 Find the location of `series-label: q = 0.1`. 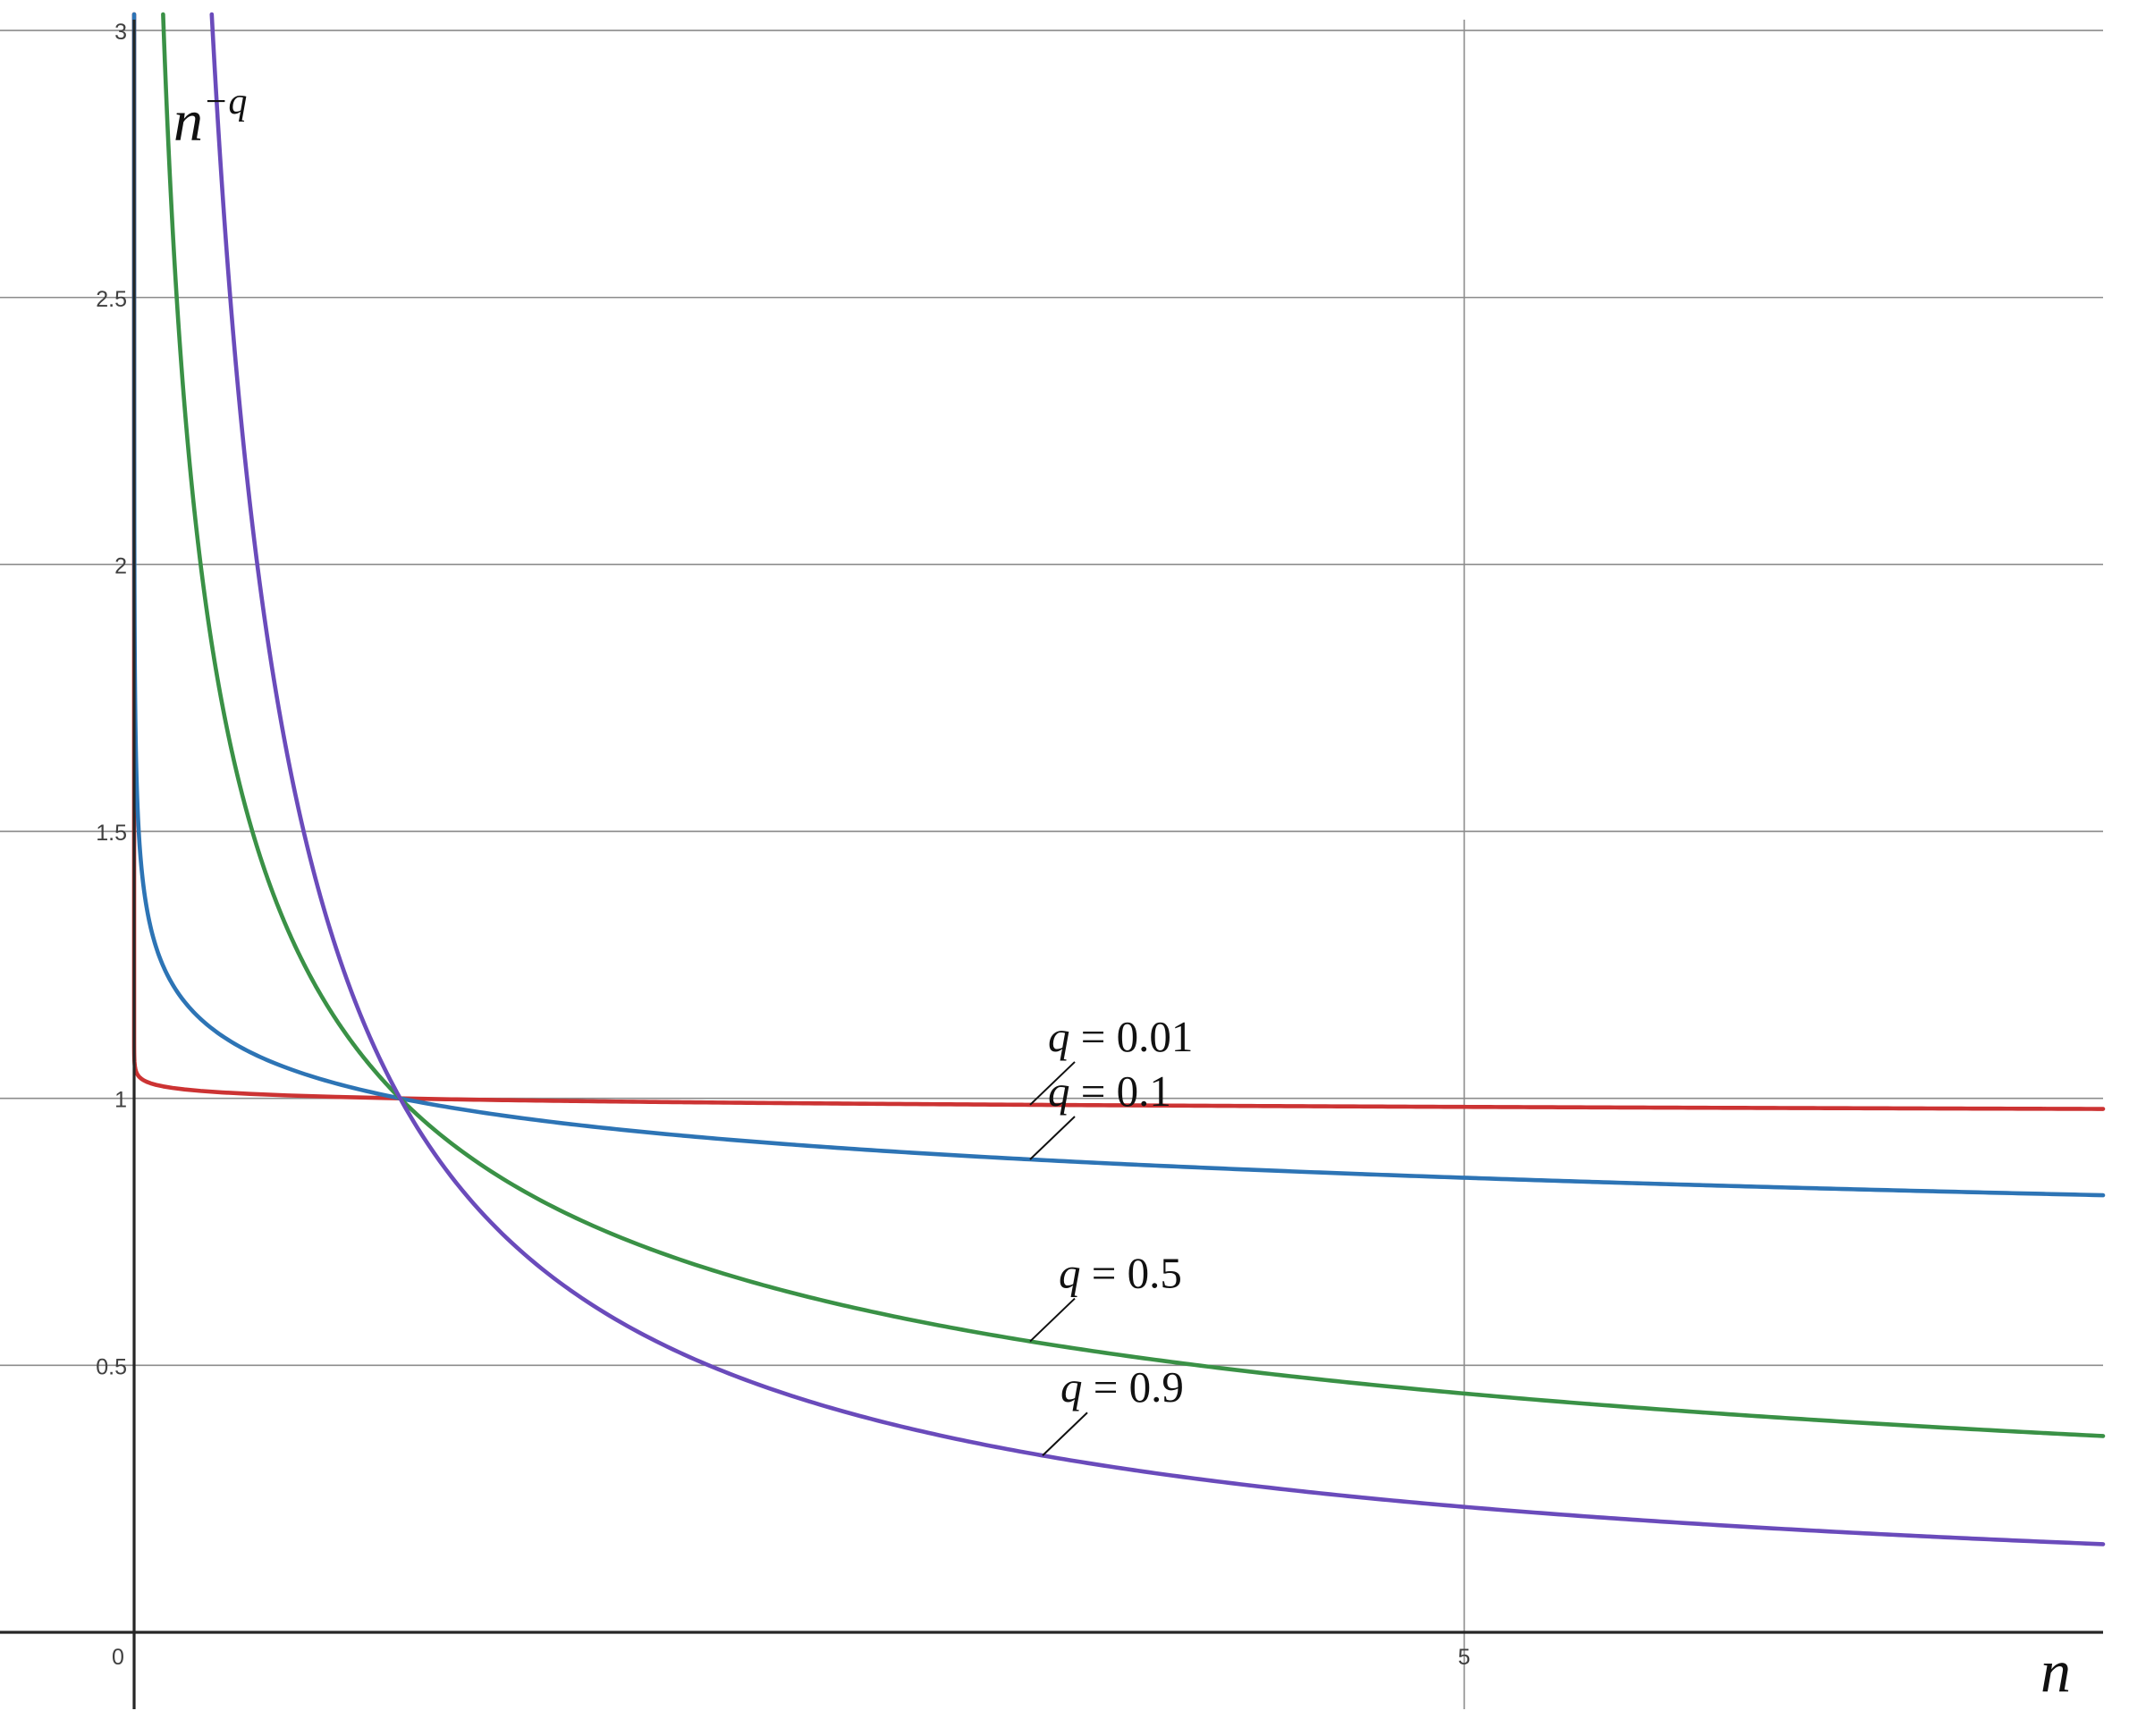

series-label: q = 0.1 is located at coordinates (1109, 1091).